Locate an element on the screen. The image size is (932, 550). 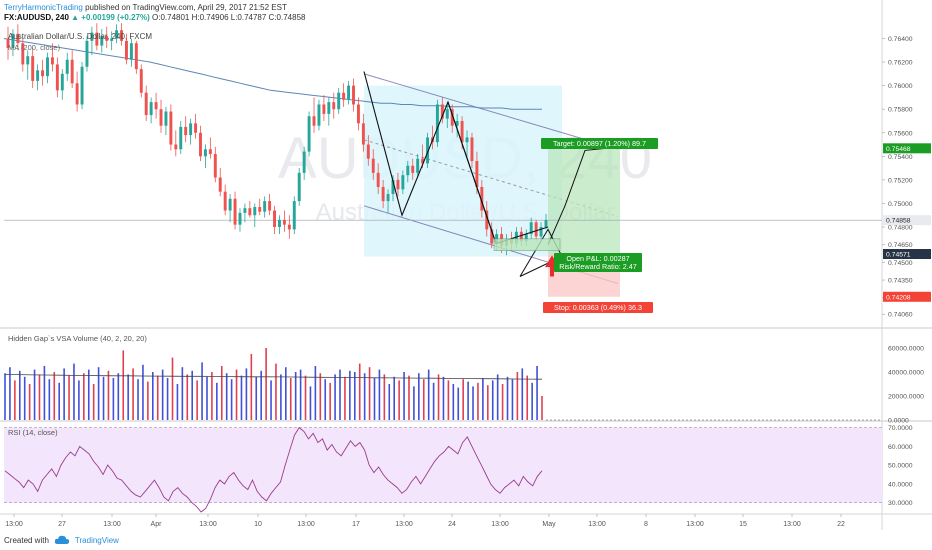
channel-top-line is located at coordinates (491, 111).